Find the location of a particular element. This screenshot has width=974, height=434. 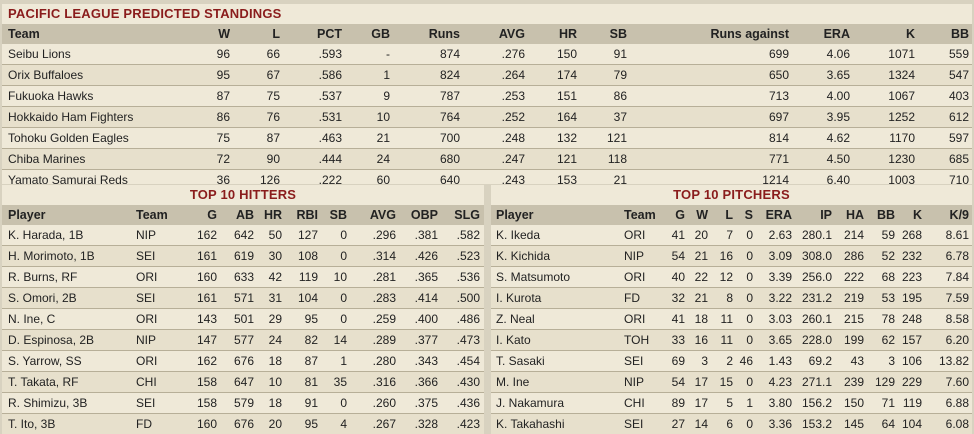

hitters-cell: K. Harada, 1B is located at coordinates (46, 235).